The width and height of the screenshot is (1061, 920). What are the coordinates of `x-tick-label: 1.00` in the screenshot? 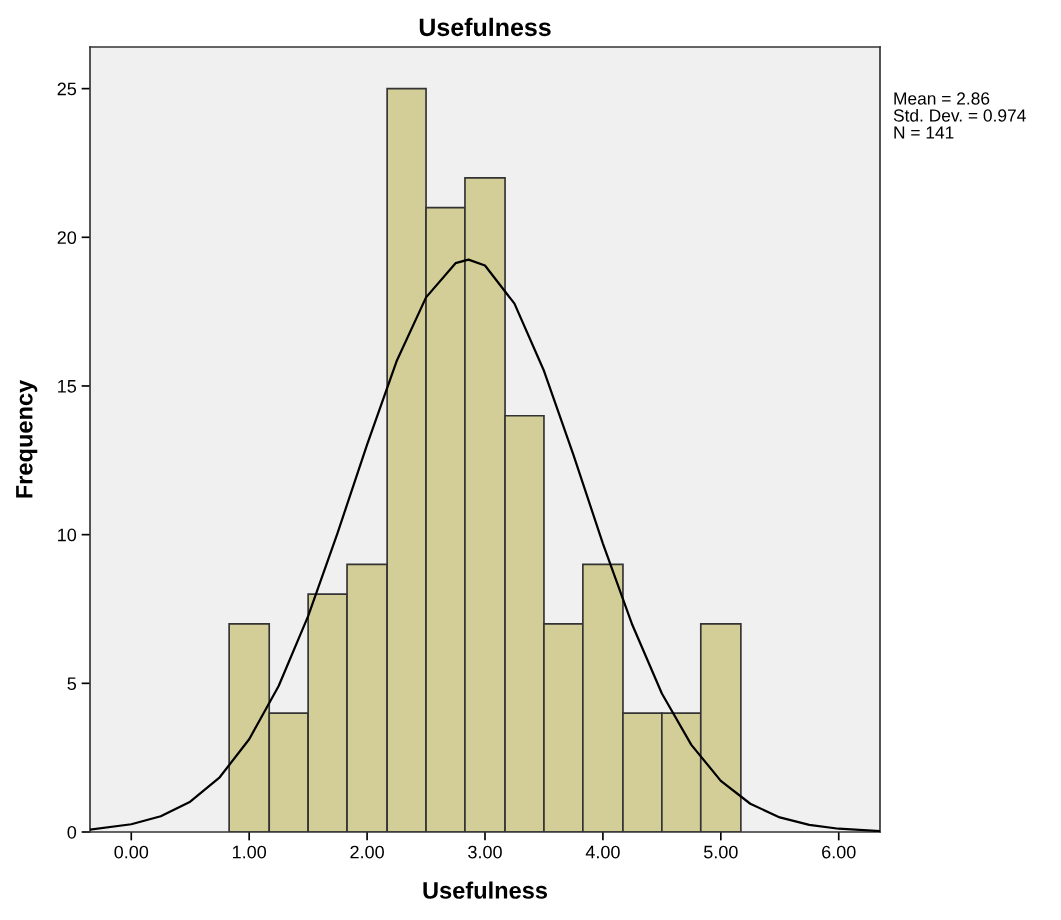 It's located at (249, 852).